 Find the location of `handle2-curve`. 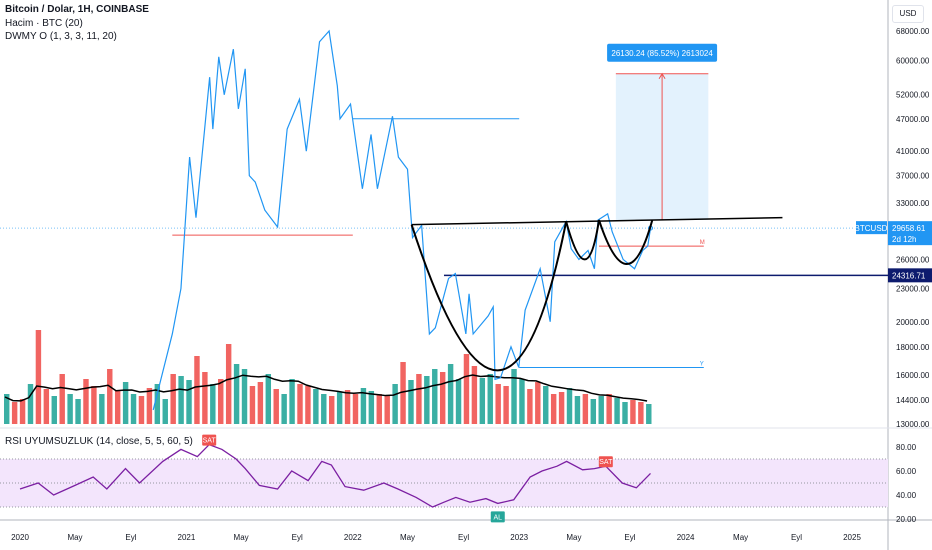

handle2-curve is located at coordinates (626, 242).